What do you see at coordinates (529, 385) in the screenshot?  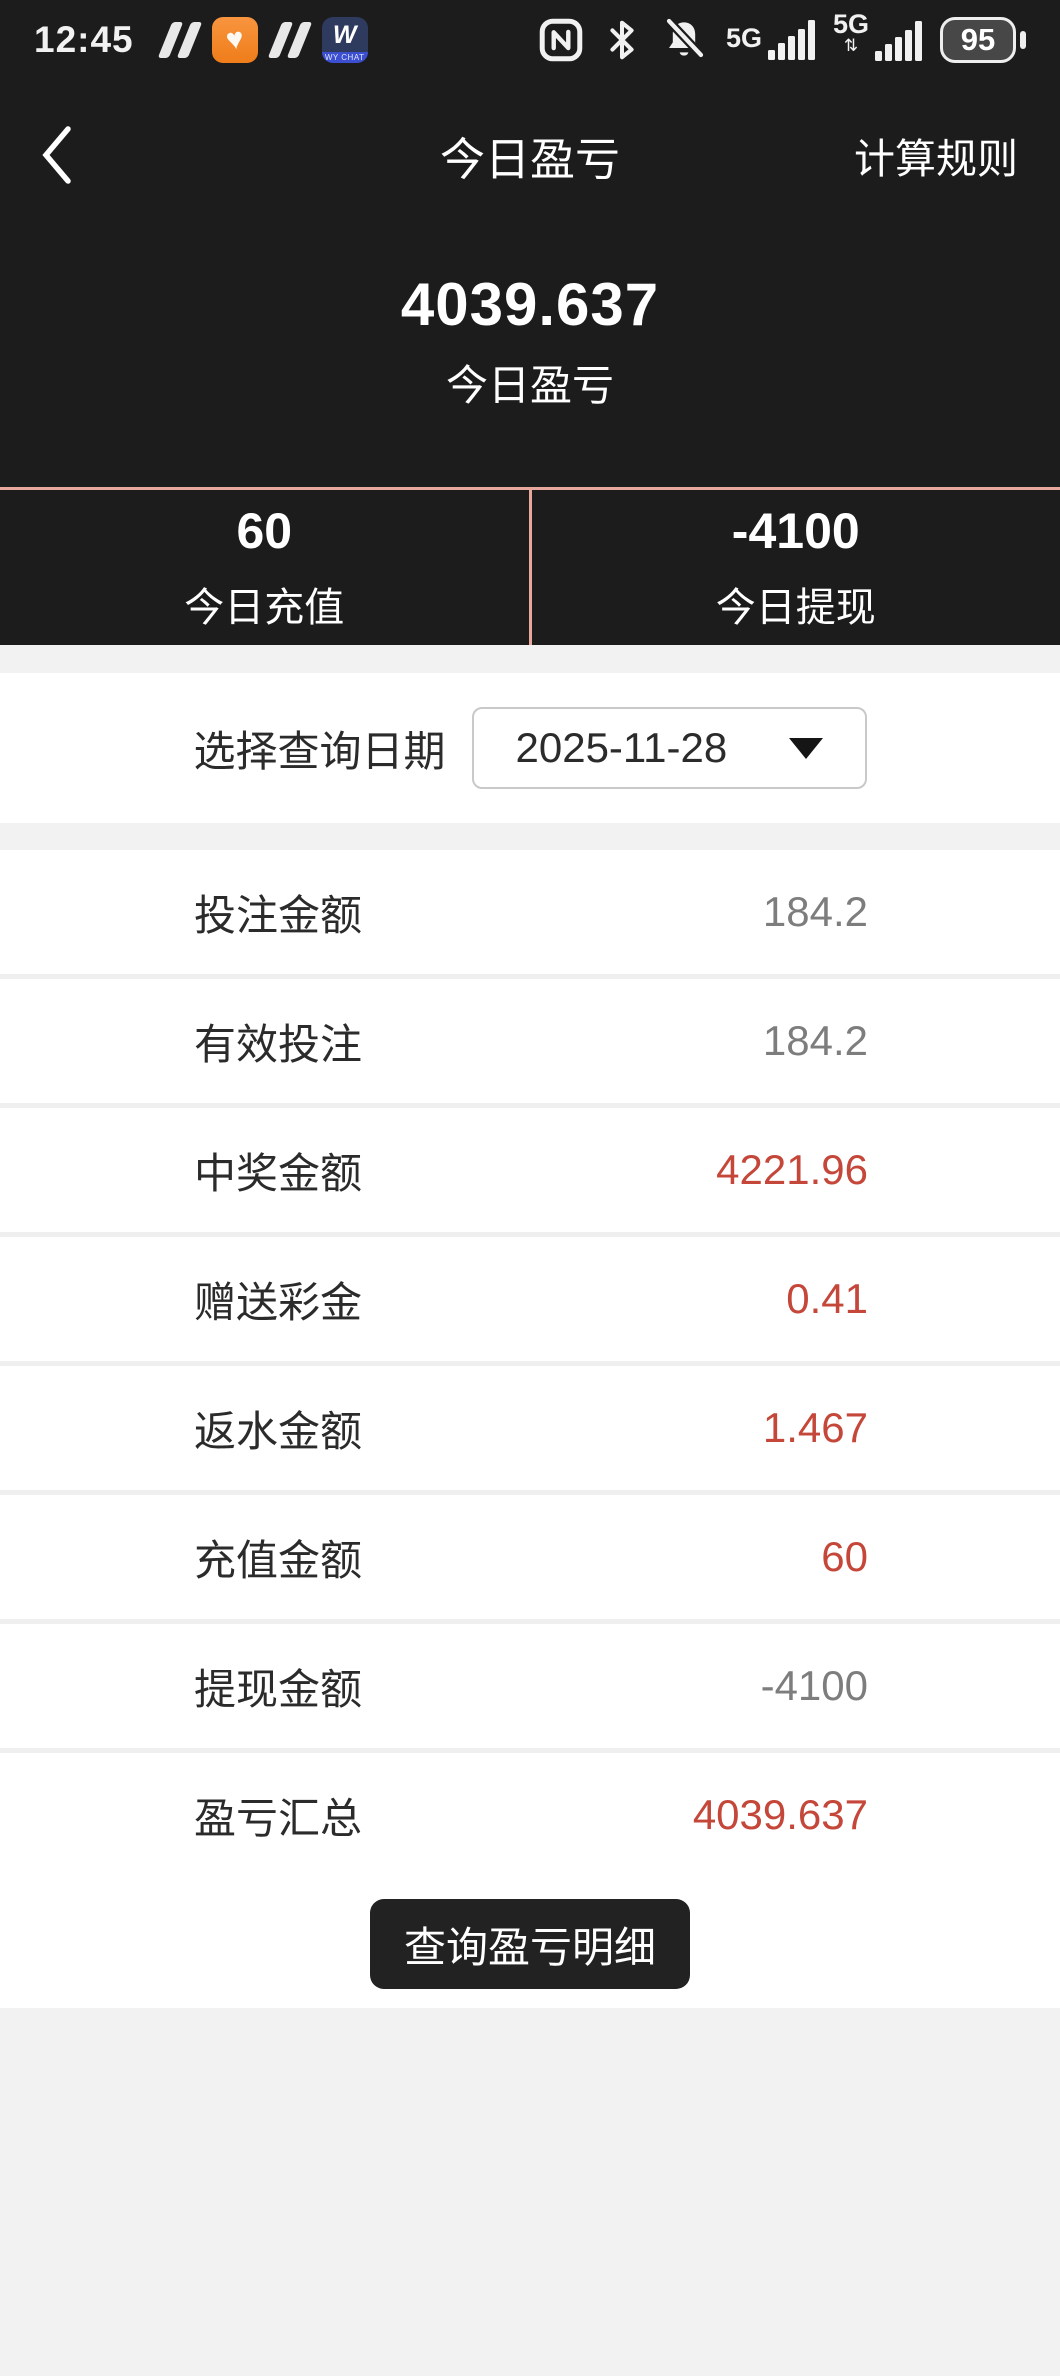 I see `today-profit-label: 今日盈亏` at bounding box center [529, 385].